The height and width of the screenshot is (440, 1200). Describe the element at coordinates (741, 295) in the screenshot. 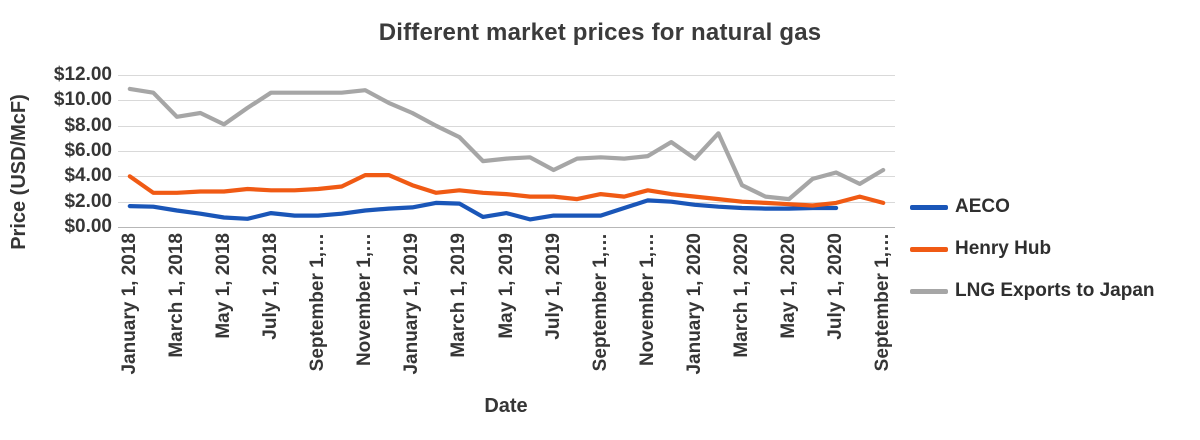

I see `x-tick-label: March 1, 2020` at that location.